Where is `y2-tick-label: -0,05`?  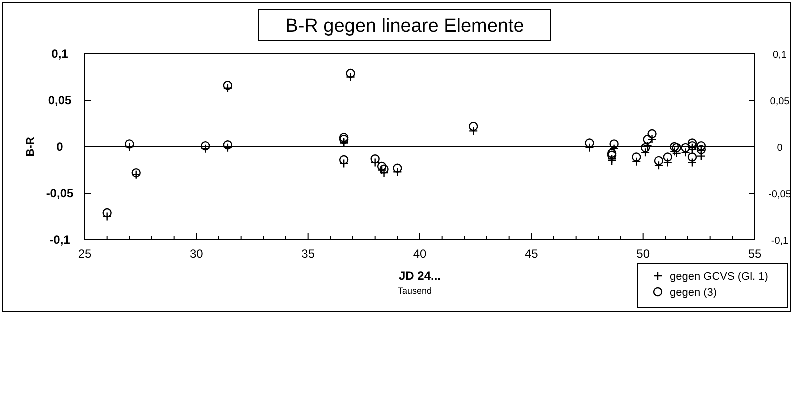 y2-tick-label: -0,05 is located at coordinates (780, 195).